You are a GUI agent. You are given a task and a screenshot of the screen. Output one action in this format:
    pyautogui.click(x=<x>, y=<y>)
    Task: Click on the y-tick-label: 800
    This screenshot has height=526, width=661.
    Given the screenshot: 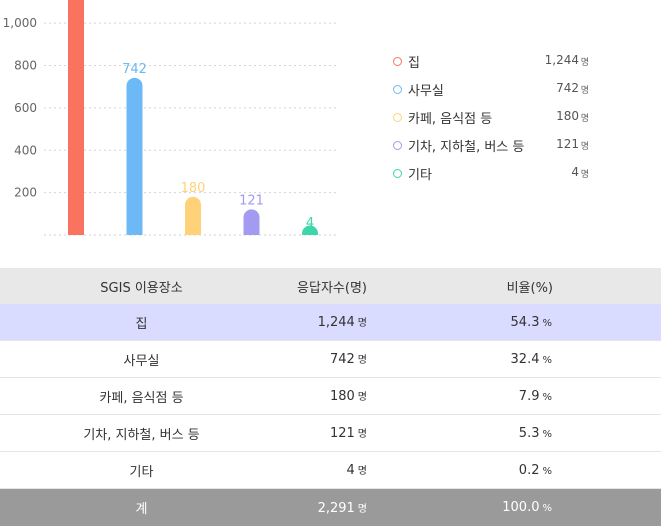 What is the action you would take?
    pyautogui.click(x=25, y=66)
    